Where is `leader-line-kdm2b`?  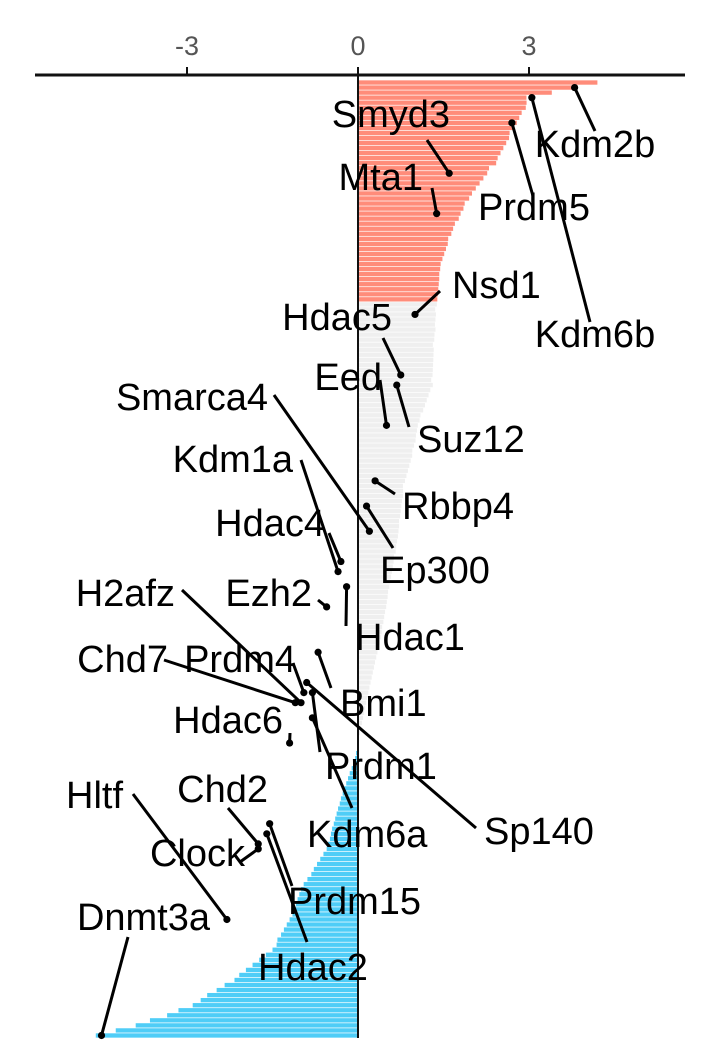
leader-line-kdm2b is located at coordinates (585, 109).